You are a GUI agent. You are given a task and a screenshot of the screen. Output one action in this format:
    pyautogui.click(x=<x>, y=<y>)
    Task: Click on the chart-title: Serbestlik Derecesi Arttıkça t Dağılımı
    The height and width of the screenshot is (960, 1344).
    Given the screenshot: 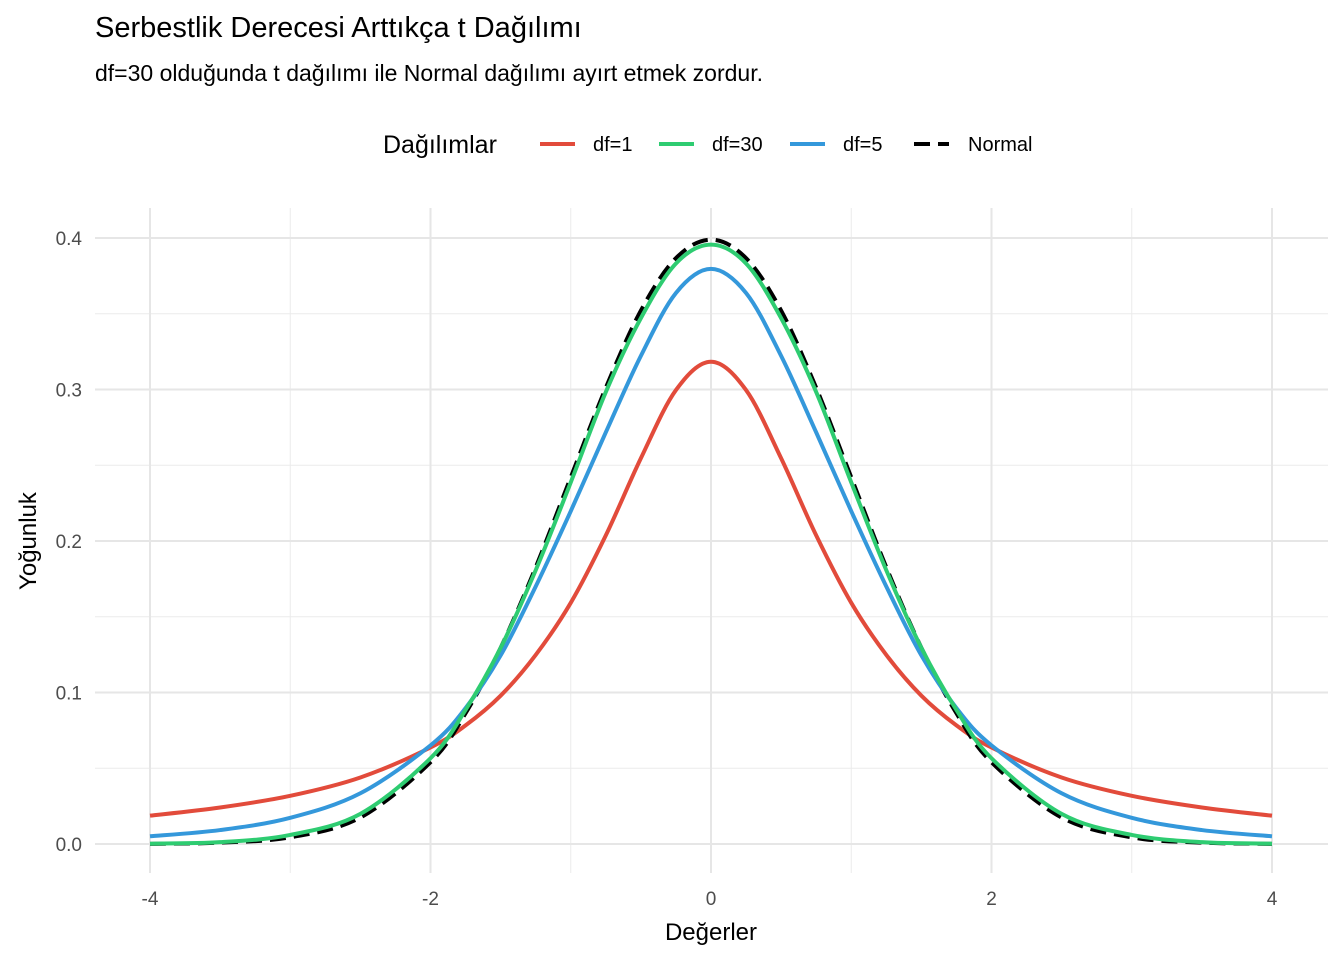 What is the action you would take?
    pyautogui.click(x=338, y=28)
    